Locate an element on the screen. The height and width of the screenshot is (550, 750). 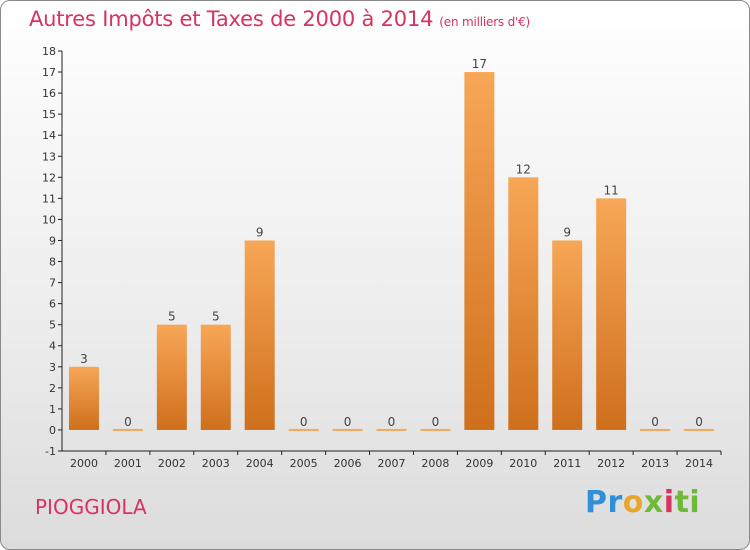
data-label-2000: 3 is located at coordinates (84, 359).